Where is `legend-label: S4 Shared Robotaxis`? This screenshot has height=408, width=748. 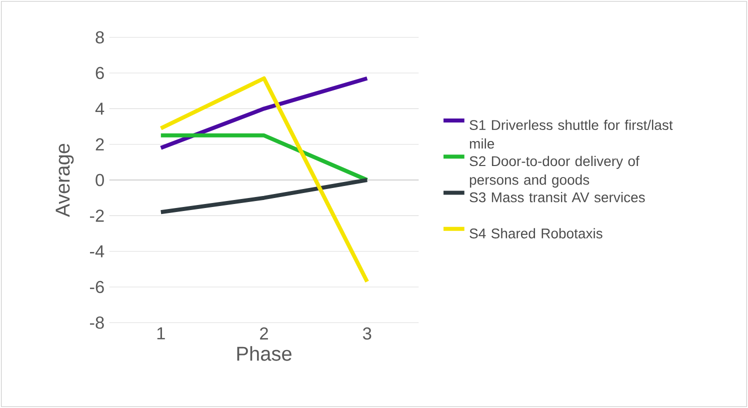
legend-label: S4 Shared Robotaxis is located at coordinates (536, 233).